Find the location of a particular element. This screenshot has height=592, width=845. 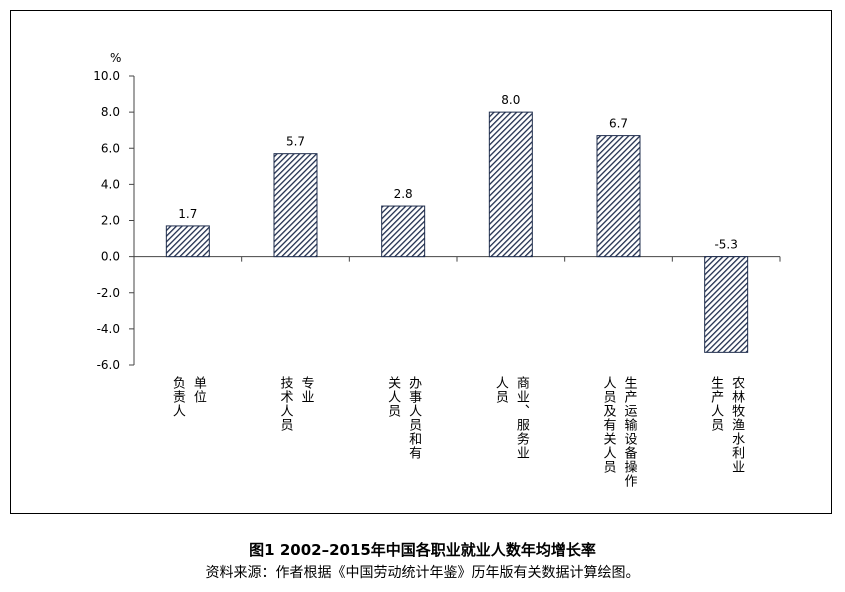

y-axis-unit: % is located at coordinates (115, 58).